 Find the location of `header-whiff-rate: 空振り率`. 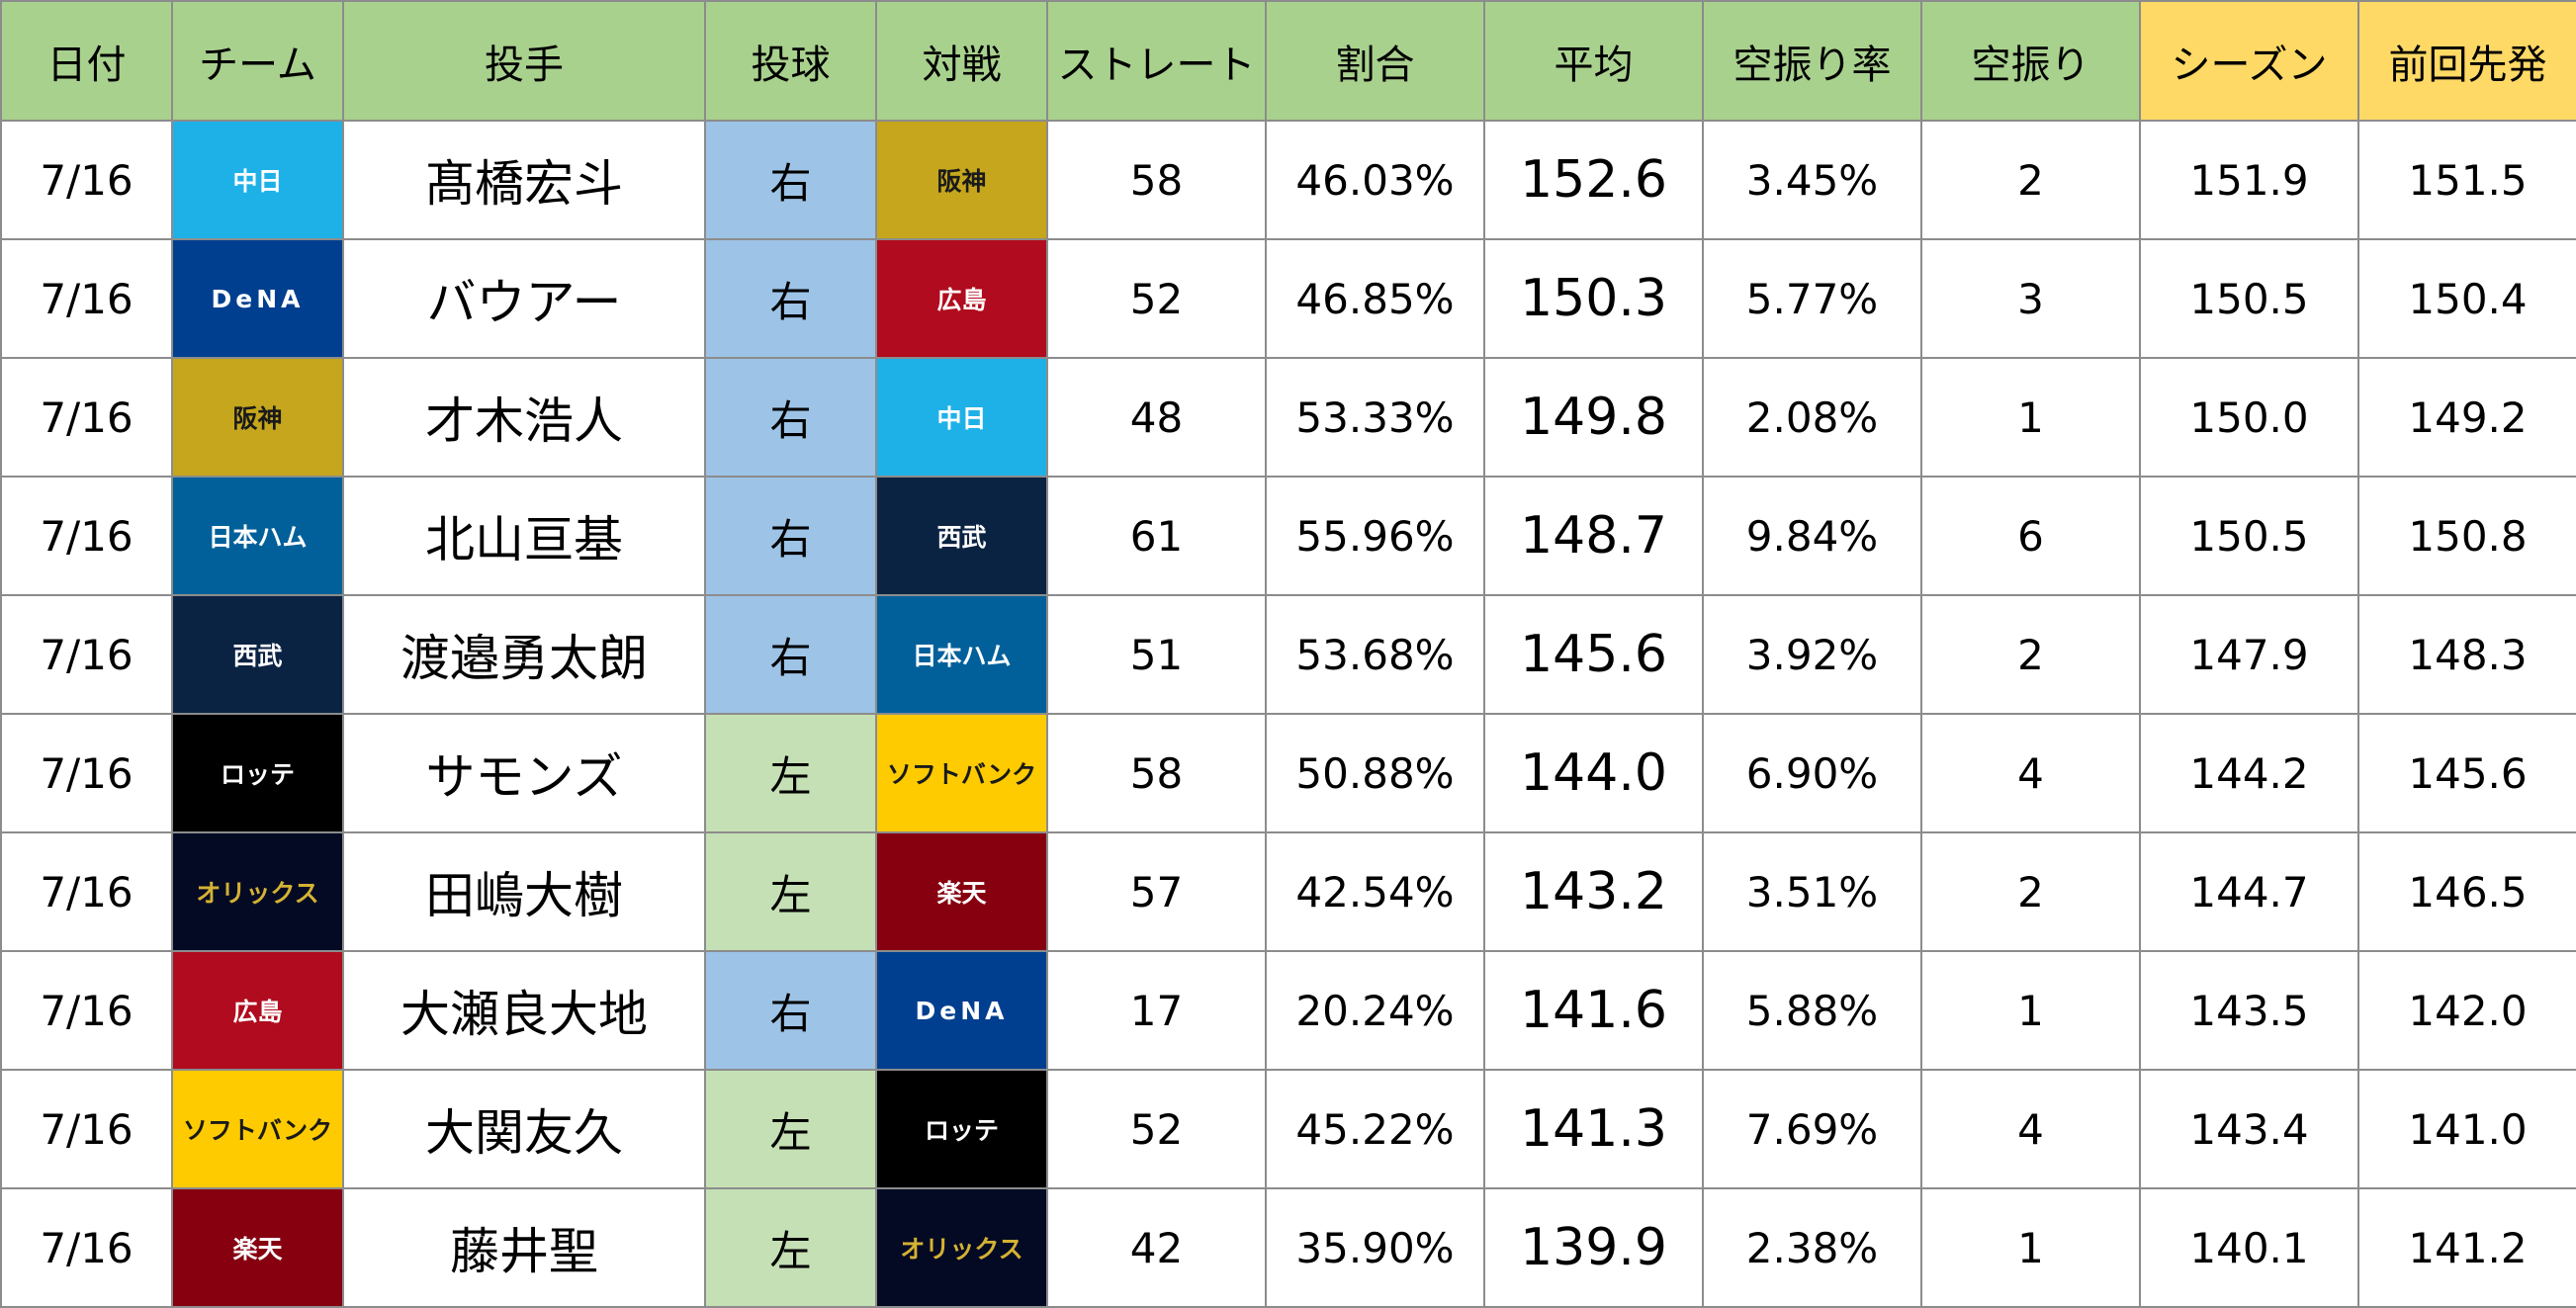

header-whiff-rate: 空振り率 is located at coordinates (1812, 61).